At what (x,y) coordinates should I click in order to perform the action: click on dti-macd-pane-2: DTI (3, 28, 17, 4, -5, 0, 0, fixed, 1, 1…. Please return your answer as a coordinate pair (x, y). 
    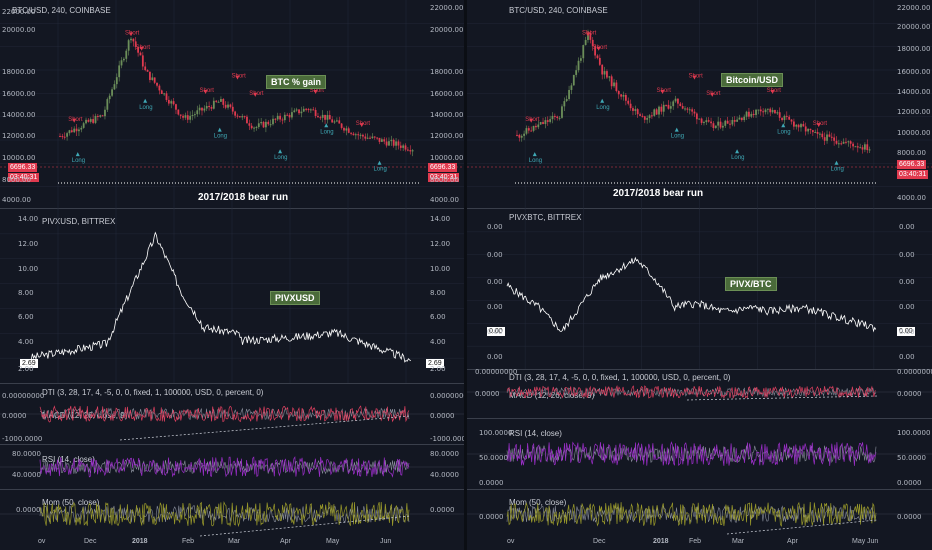
    Looking at the image, I should click on (699, 393).